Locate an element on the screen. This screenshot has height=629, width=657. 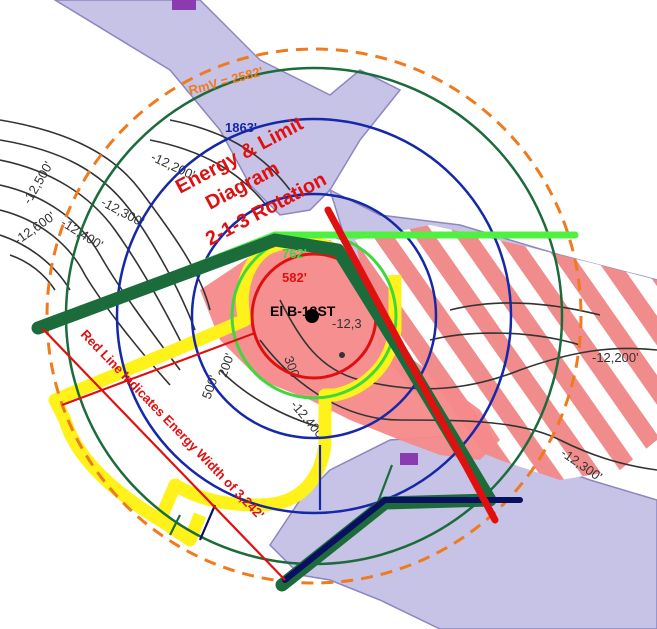
ring-762-label: 762' is located at coordinates (294, 253).